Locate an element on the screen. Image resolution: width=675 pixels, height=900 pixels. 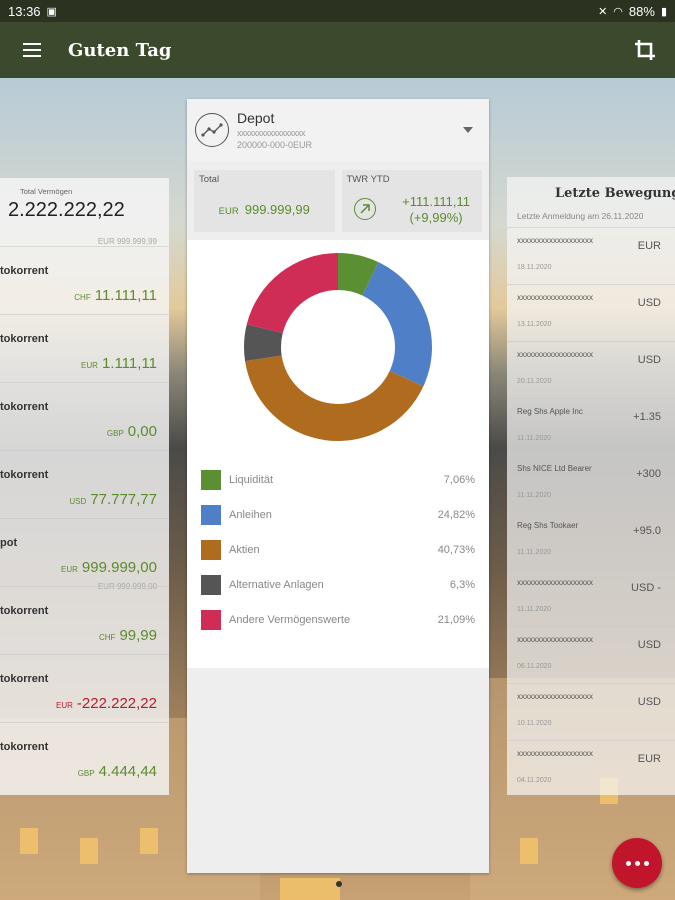
account-amount: 77.777,77 is located at coordinates (123, 499).